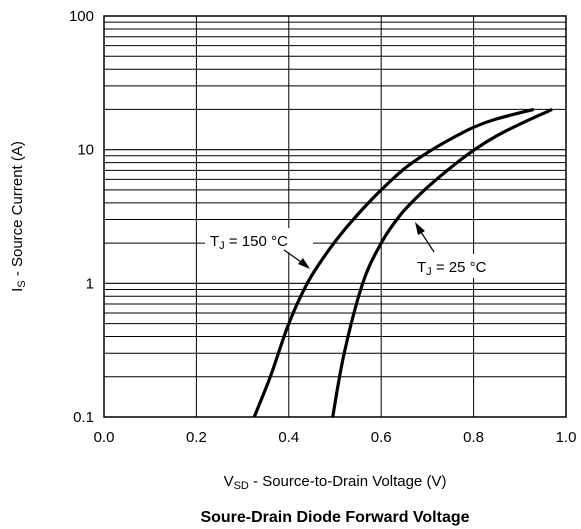 This screenshot has width=581, height=529. What do you see at coordinates (359, 250) in the screenshot?
I see `annotations: TJ = 150 °C TJ = 25 °C` at bounding box center [359, 250].